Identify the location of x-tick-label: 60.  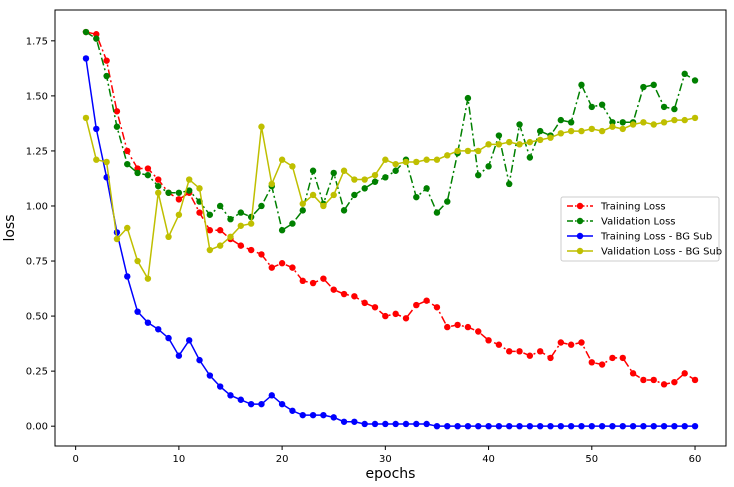
(695, 459).